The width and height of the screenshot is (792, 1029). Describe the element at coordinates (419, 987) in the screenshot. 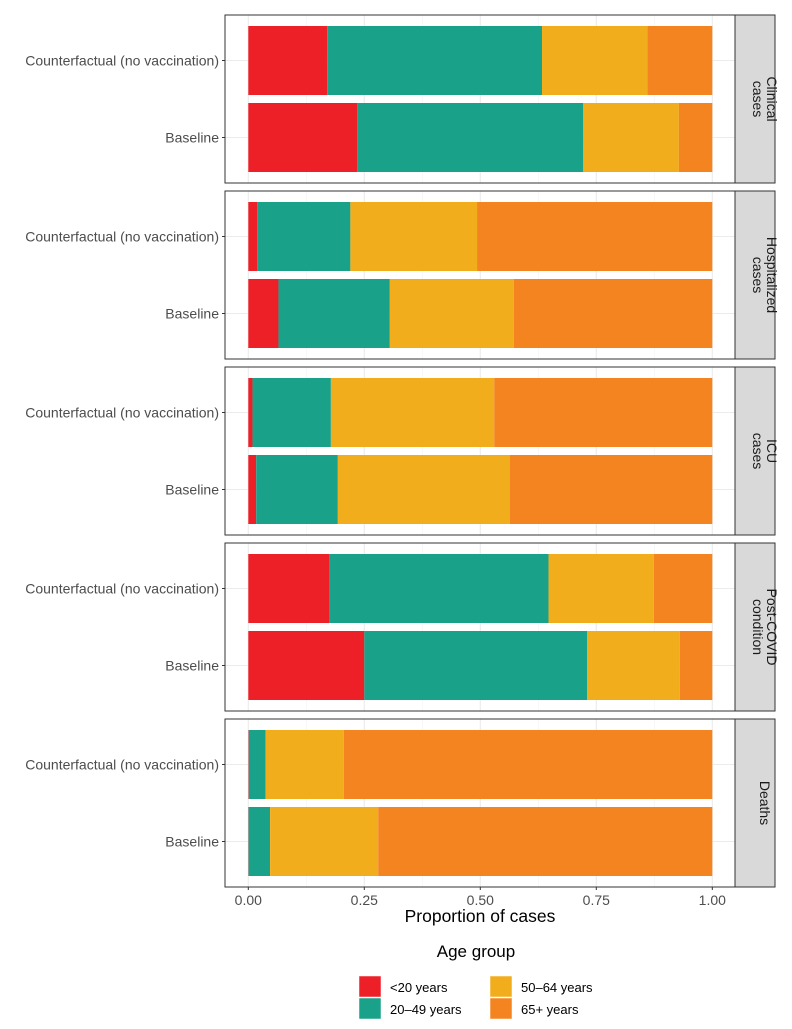

I see `legend-label: <20 years` at that location.